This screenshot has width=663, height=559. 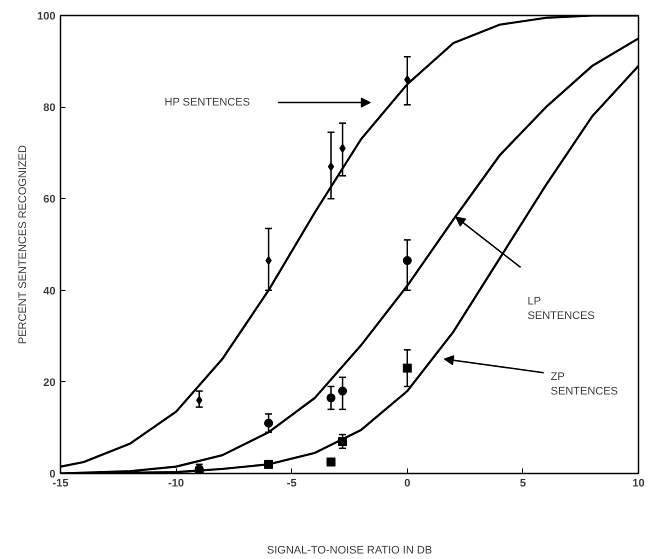 I want to click on annotation: HP SENTENCES, so click(x=207, y=102).